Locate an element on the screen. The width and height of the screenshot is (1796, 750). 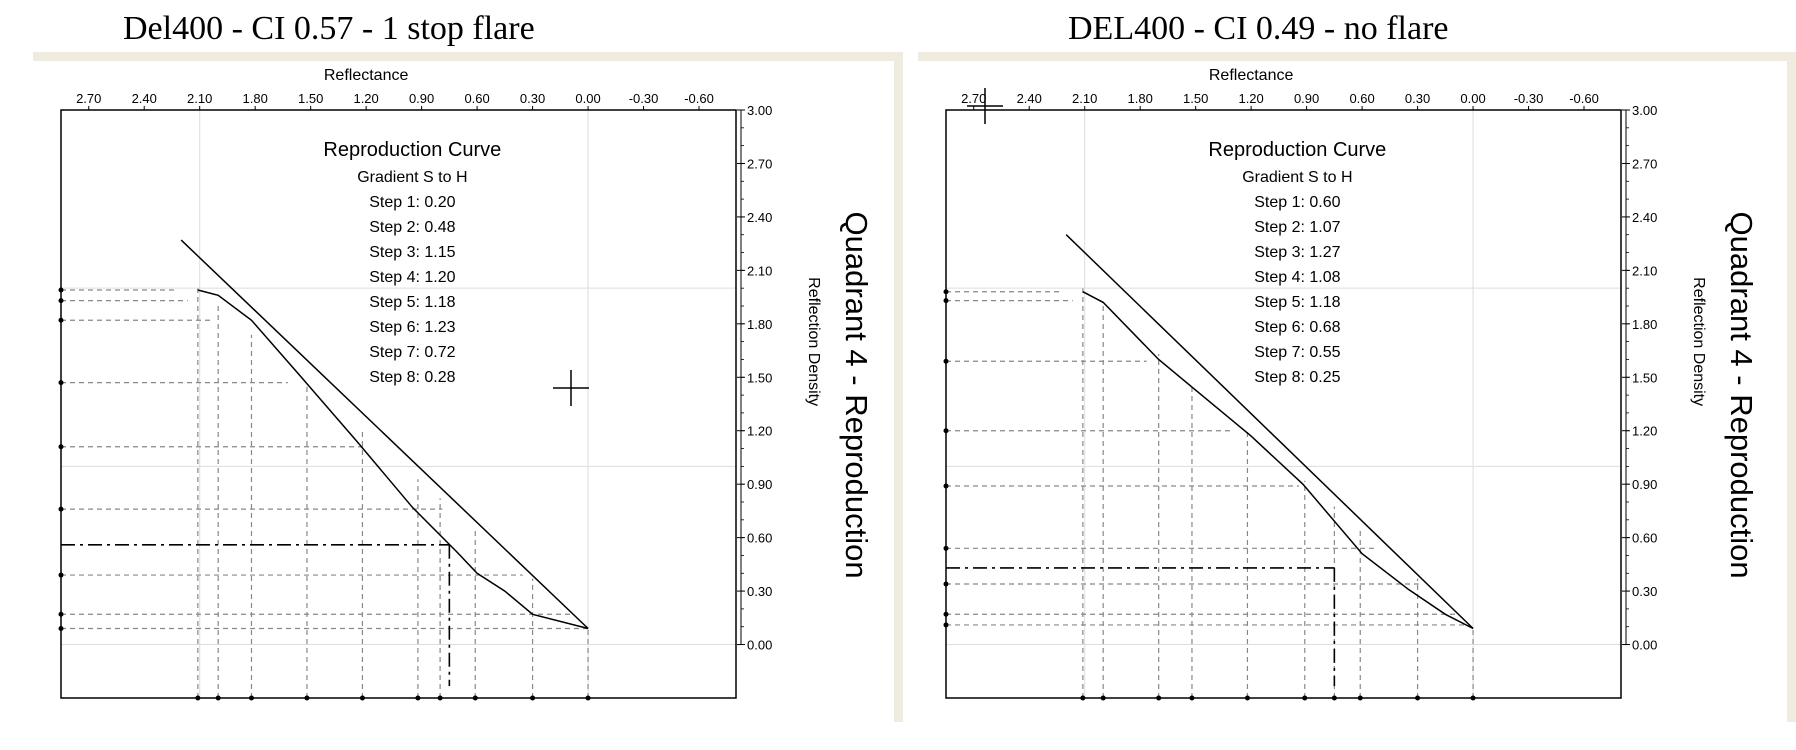
reference-diagonal-line is located at coordinates (1269, 432).